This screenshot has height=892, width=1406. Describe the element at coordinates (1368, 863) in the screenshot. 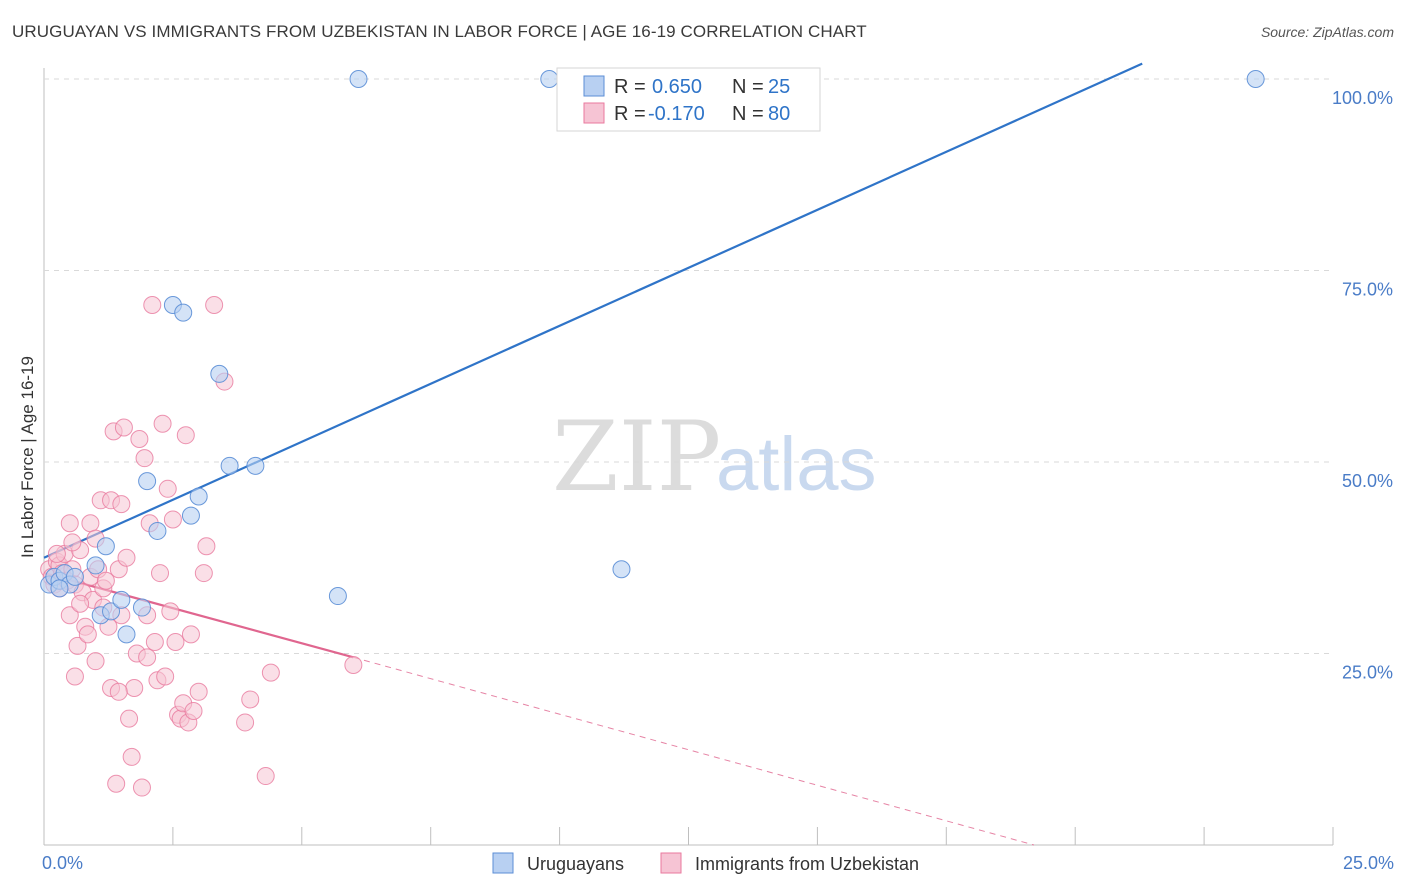

I see `x-tick-label-max: 25.0%` at that location.